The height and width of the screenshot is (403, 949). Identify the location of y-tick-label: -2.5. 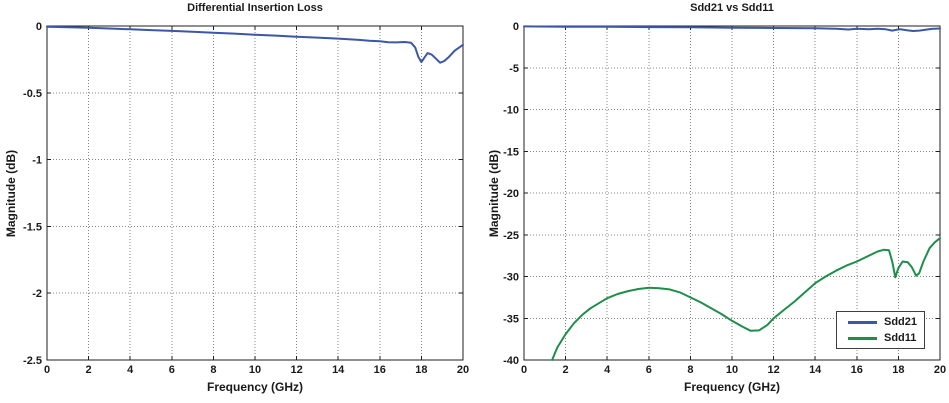
(32, 361).